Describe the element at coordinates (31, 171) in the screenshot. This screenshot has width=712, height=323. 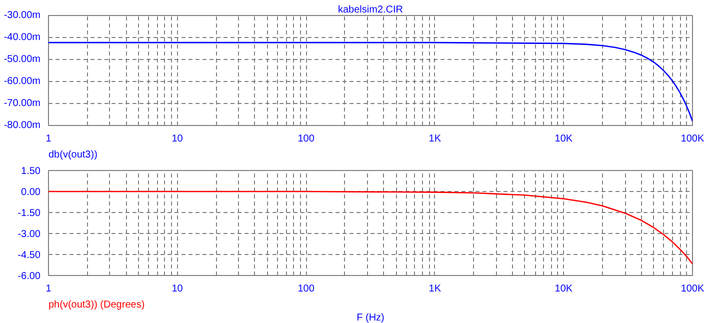
I see `y-tick-label: 1.50` at that location.